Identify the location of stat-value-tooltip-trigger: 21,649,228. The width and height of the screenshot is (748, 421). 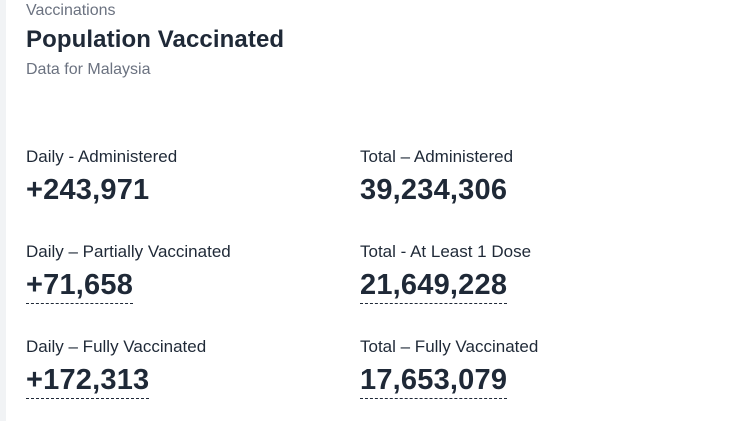
(434, 286).